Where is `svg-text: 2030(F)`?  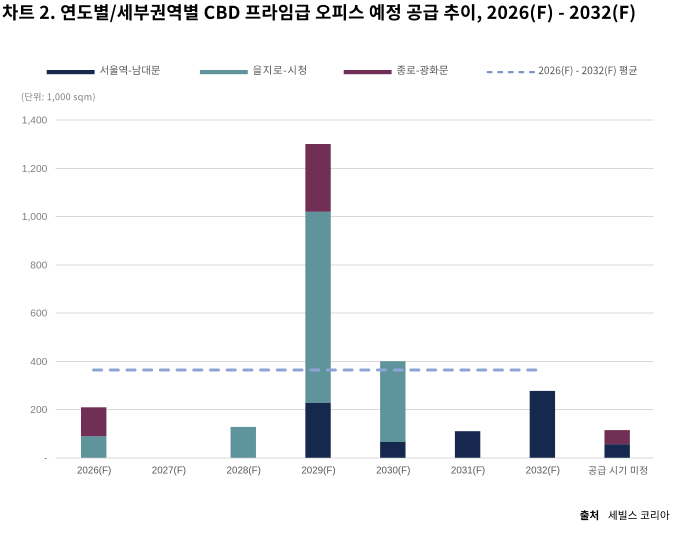 svg-text: 2030(F) is located at coordinates (393, 471).